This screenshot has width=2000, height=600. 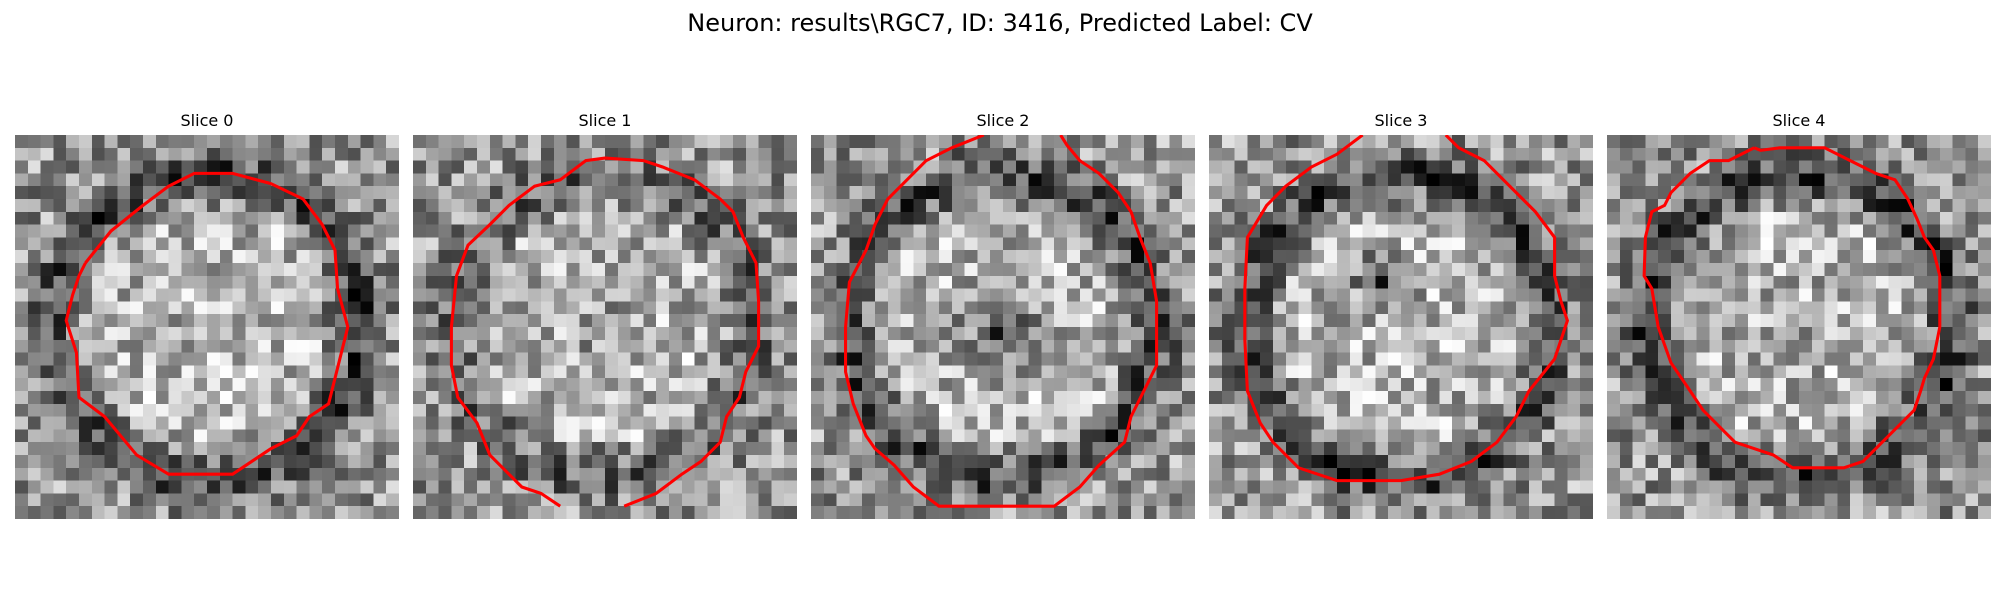 I want to click on slice-panel-3: Slice 3, so click(x=1401, y=313).